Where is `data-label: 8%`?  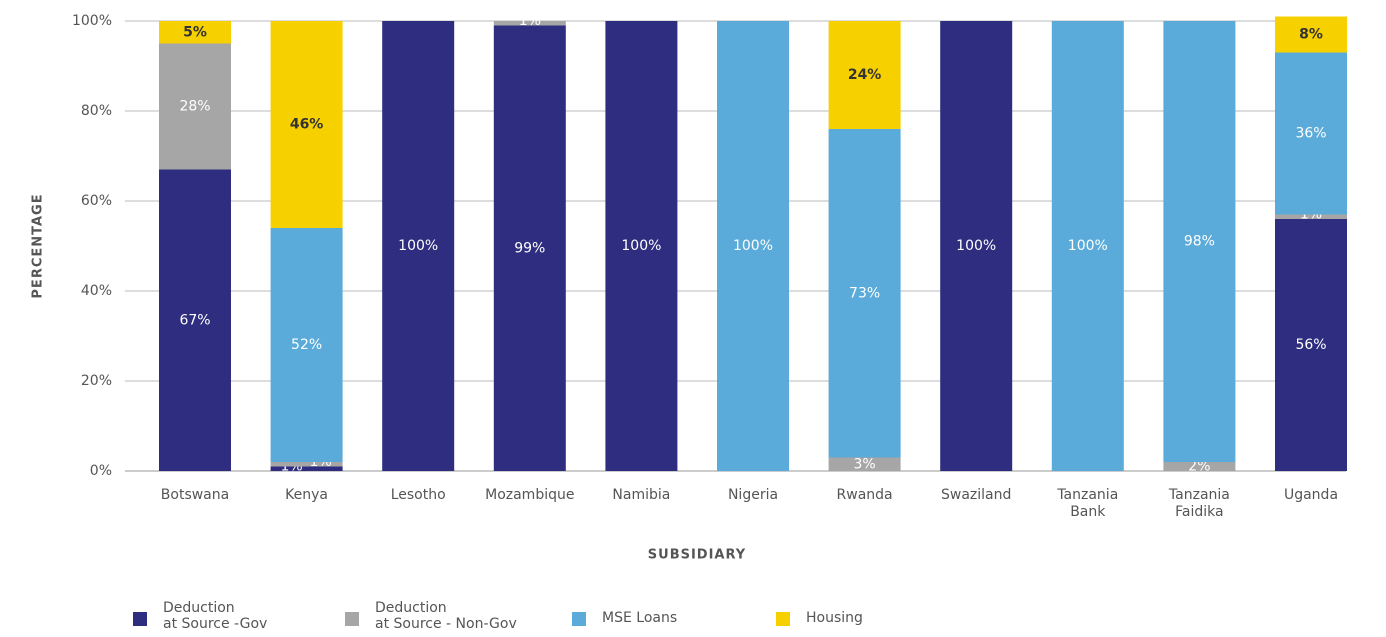
data-label: 8% is located at coordinates (1311, 35).